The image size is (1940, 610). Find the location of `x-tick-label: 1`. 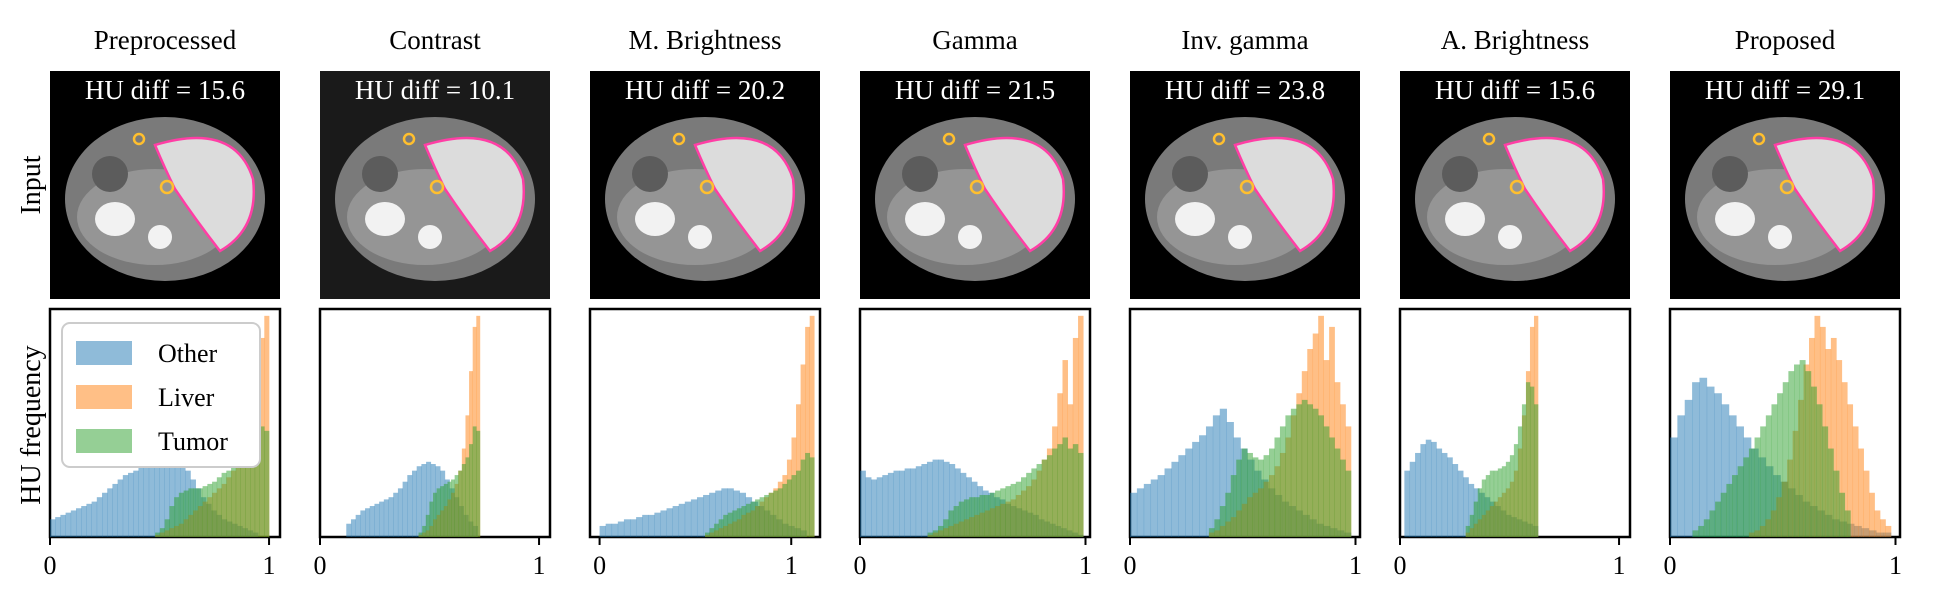

x-tick-label: 1 is located at coordinates (1895, 565).